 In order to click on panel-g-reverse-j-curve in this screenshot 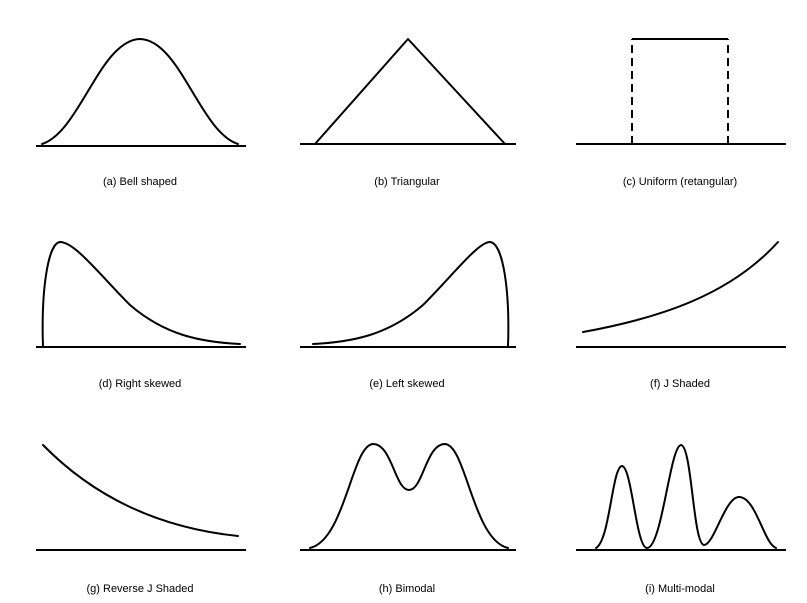, I will do `click(140, 490)`.